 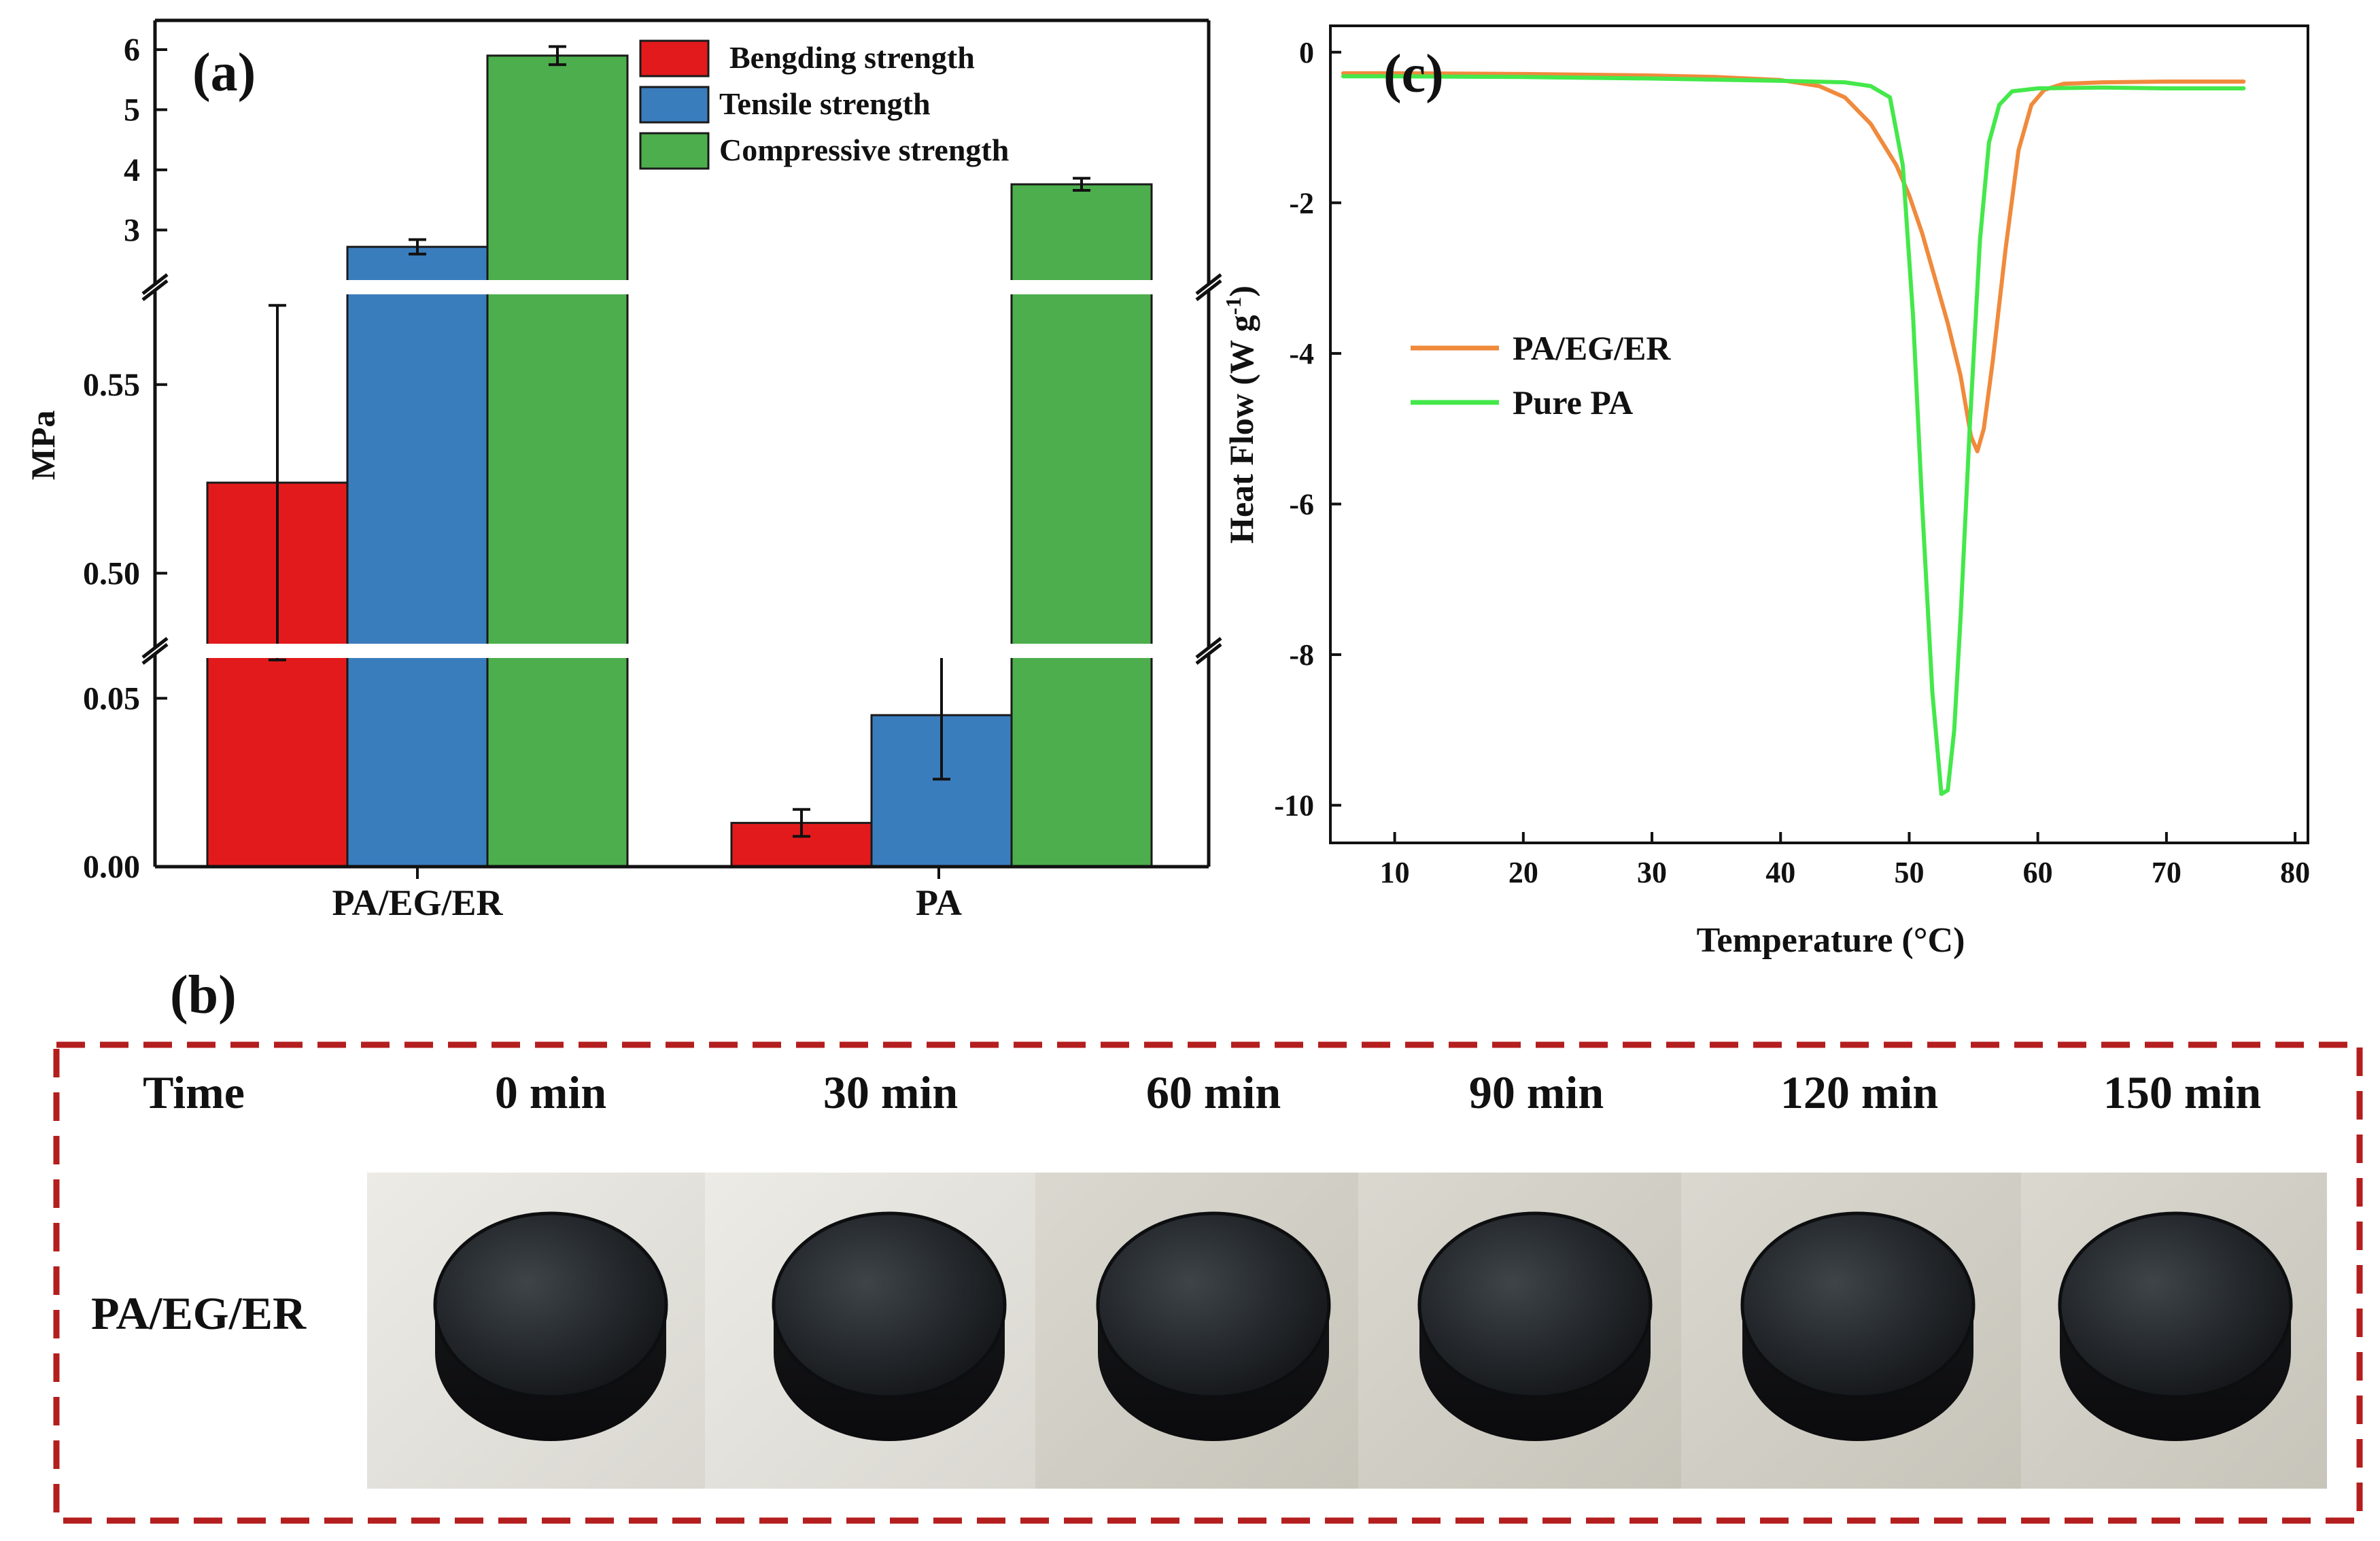 I want to click on y-tick-label-8: -8, so click(x=1301, y=655).